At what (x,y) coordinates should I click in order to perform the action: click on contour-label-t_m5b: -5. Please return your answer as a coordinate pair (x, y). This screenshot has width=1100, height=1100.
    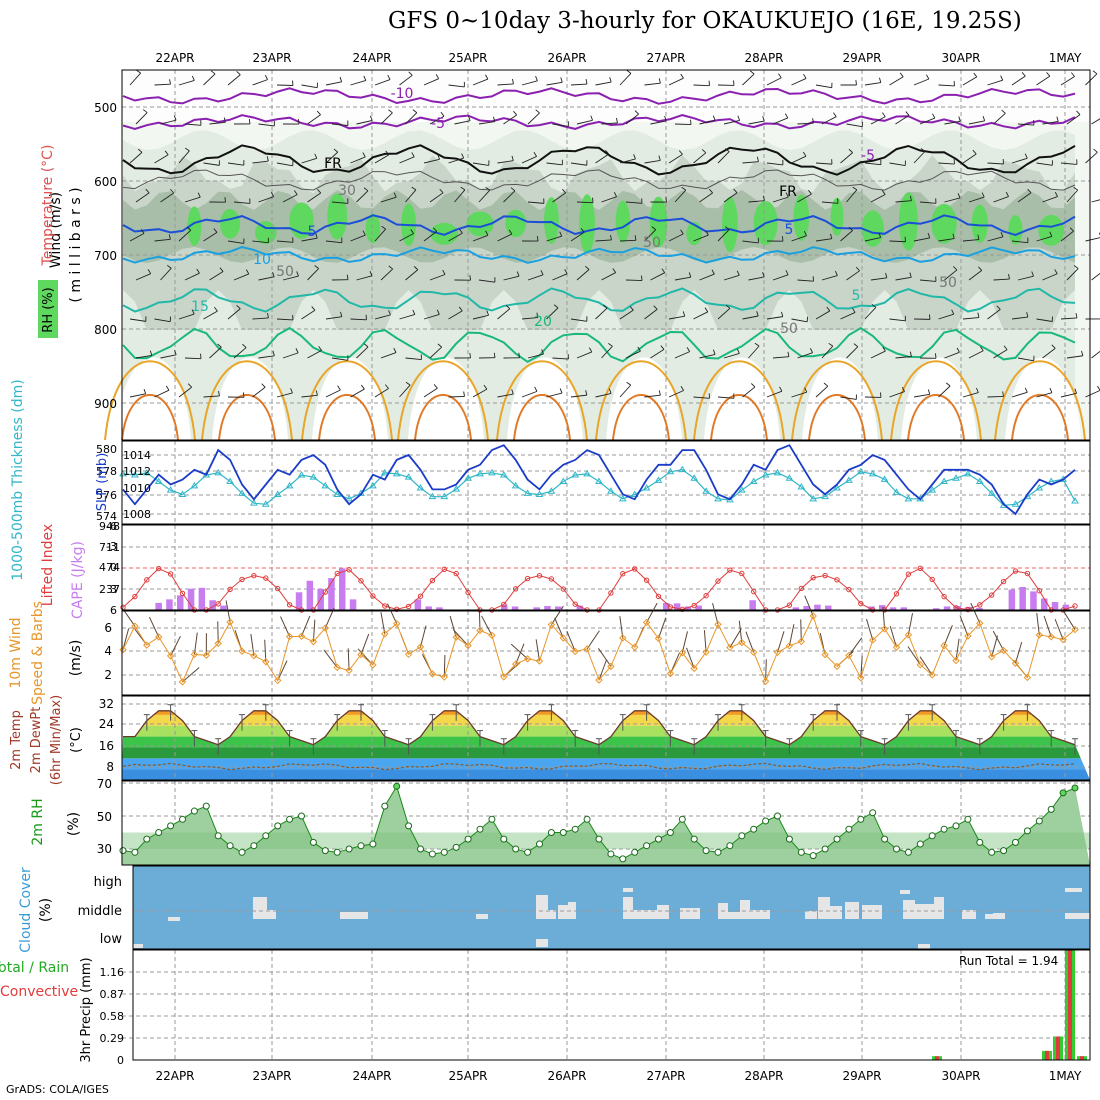
    Looking at the image, I should click on (868, 156).